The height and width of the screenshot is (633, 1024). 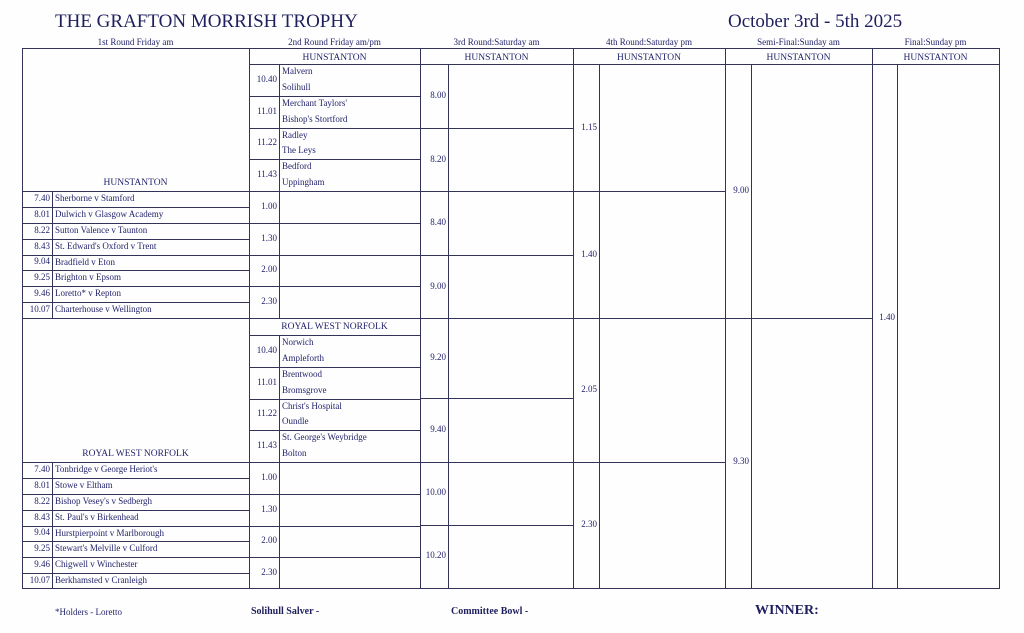 What do you see at coordinates (299, 150) in the screenshot?
I see `team-name: The Leys` at bounding box center [299, 150].